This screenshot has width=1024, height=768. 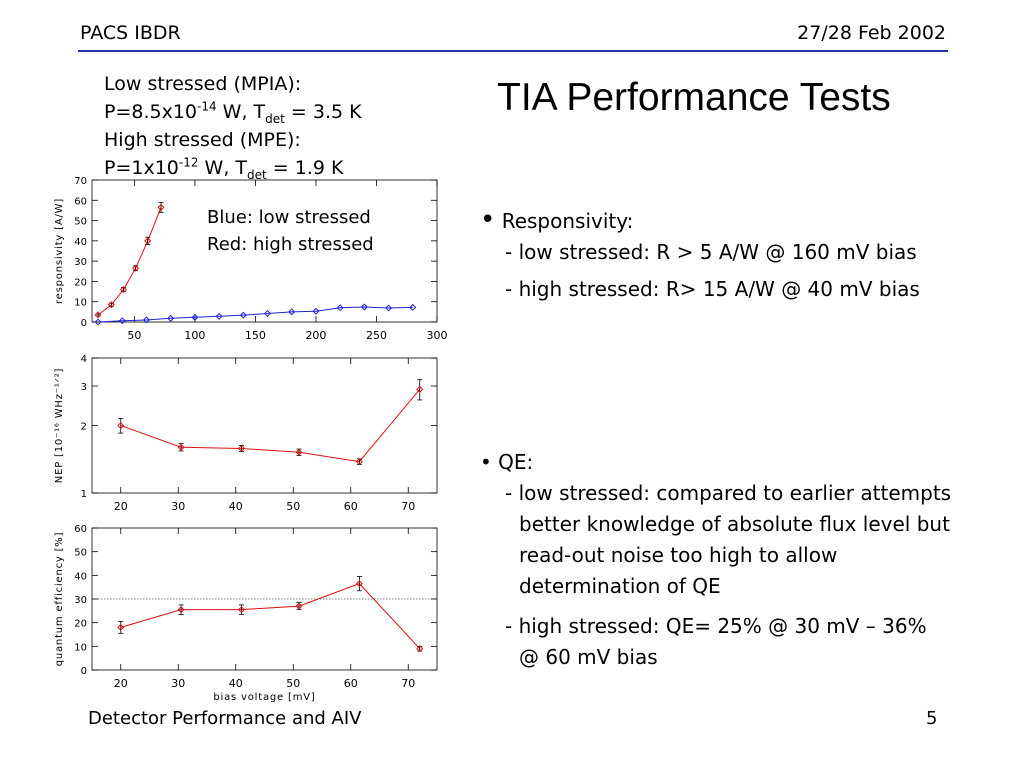 I want to click on y-tick-label: 70, so click(x=80, y=181).